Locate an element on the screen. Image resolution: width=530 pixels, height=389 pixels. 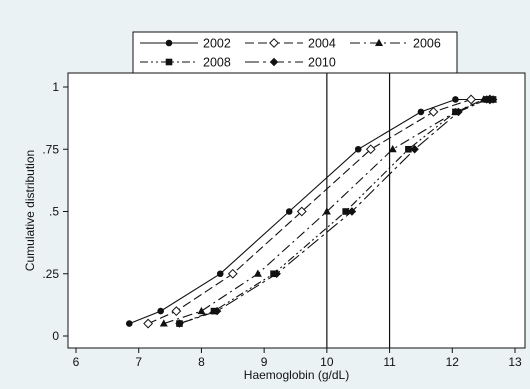
legend-item-2010: 2010 is located at coordinates (290, 63).